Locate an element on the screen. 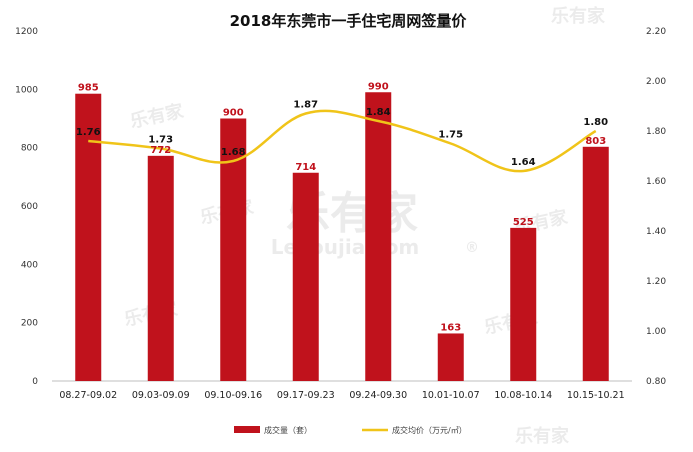 The width and height of the screenshot is (693, 452). bar-value-label: 163 is located at coordinates (450, 327).